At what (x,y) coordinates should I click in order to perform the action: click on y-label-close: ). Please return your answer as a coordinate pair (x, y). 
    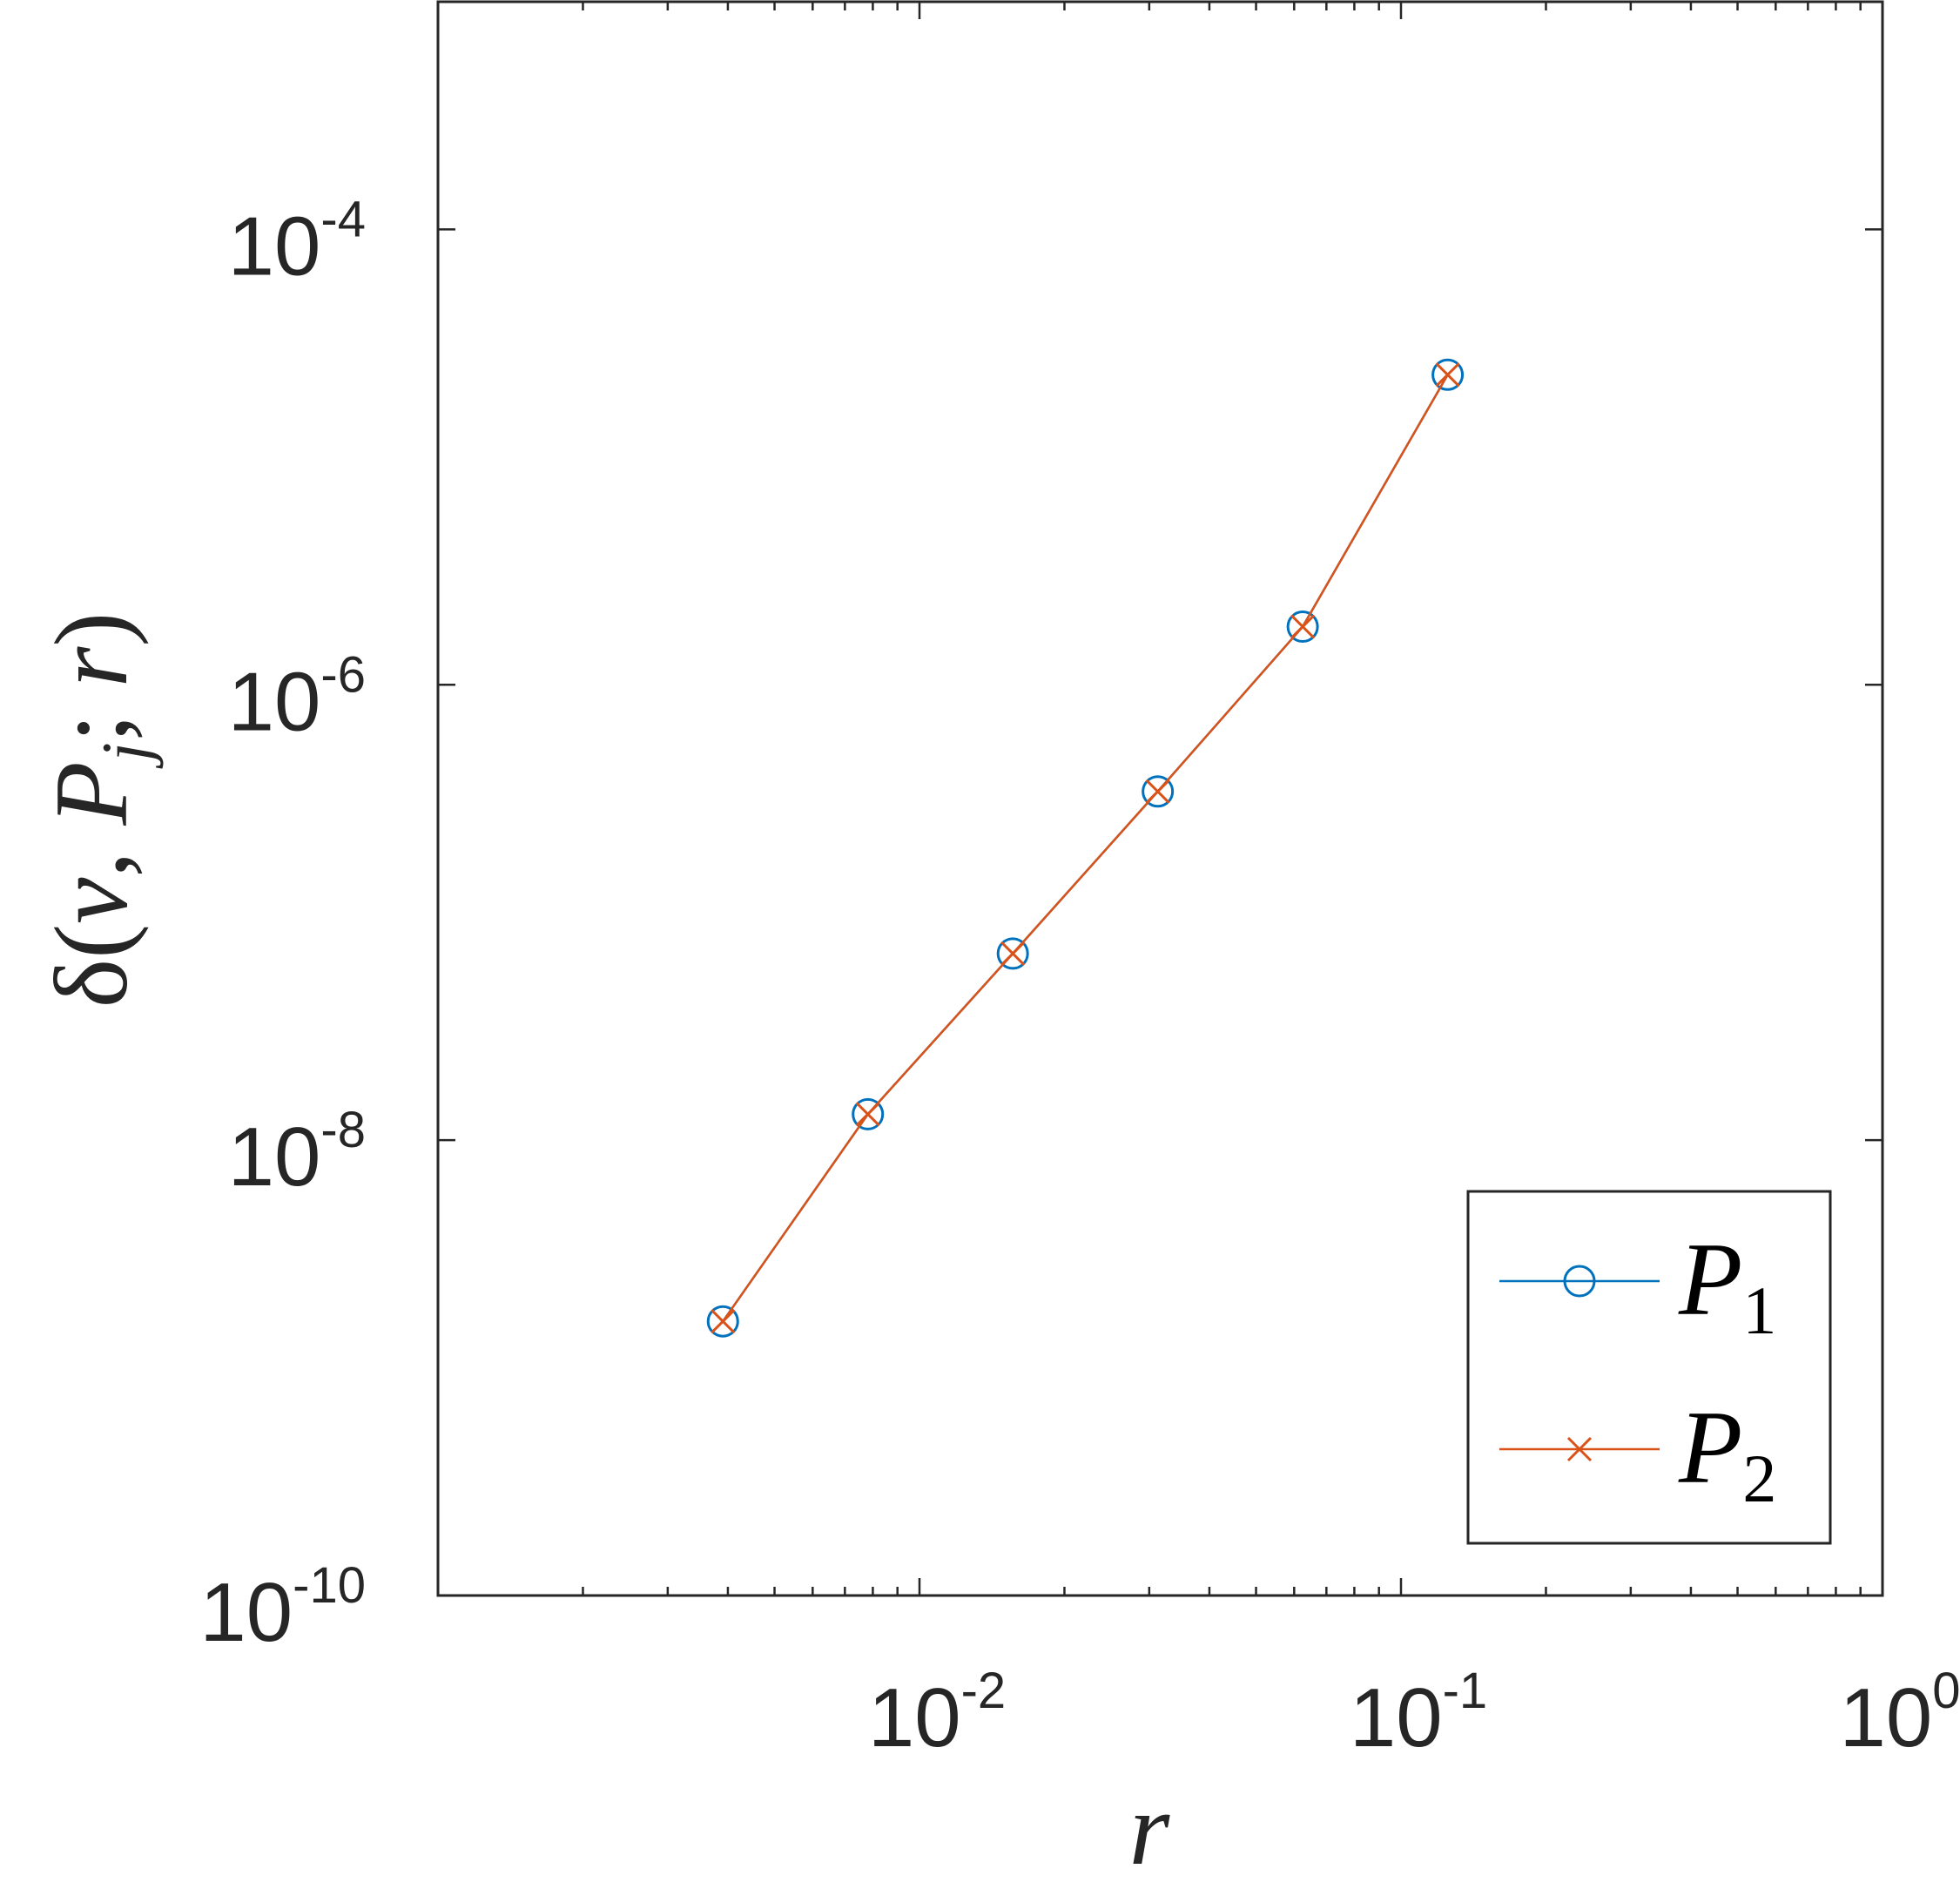
    Looking at the image, I should click on (91, 629).